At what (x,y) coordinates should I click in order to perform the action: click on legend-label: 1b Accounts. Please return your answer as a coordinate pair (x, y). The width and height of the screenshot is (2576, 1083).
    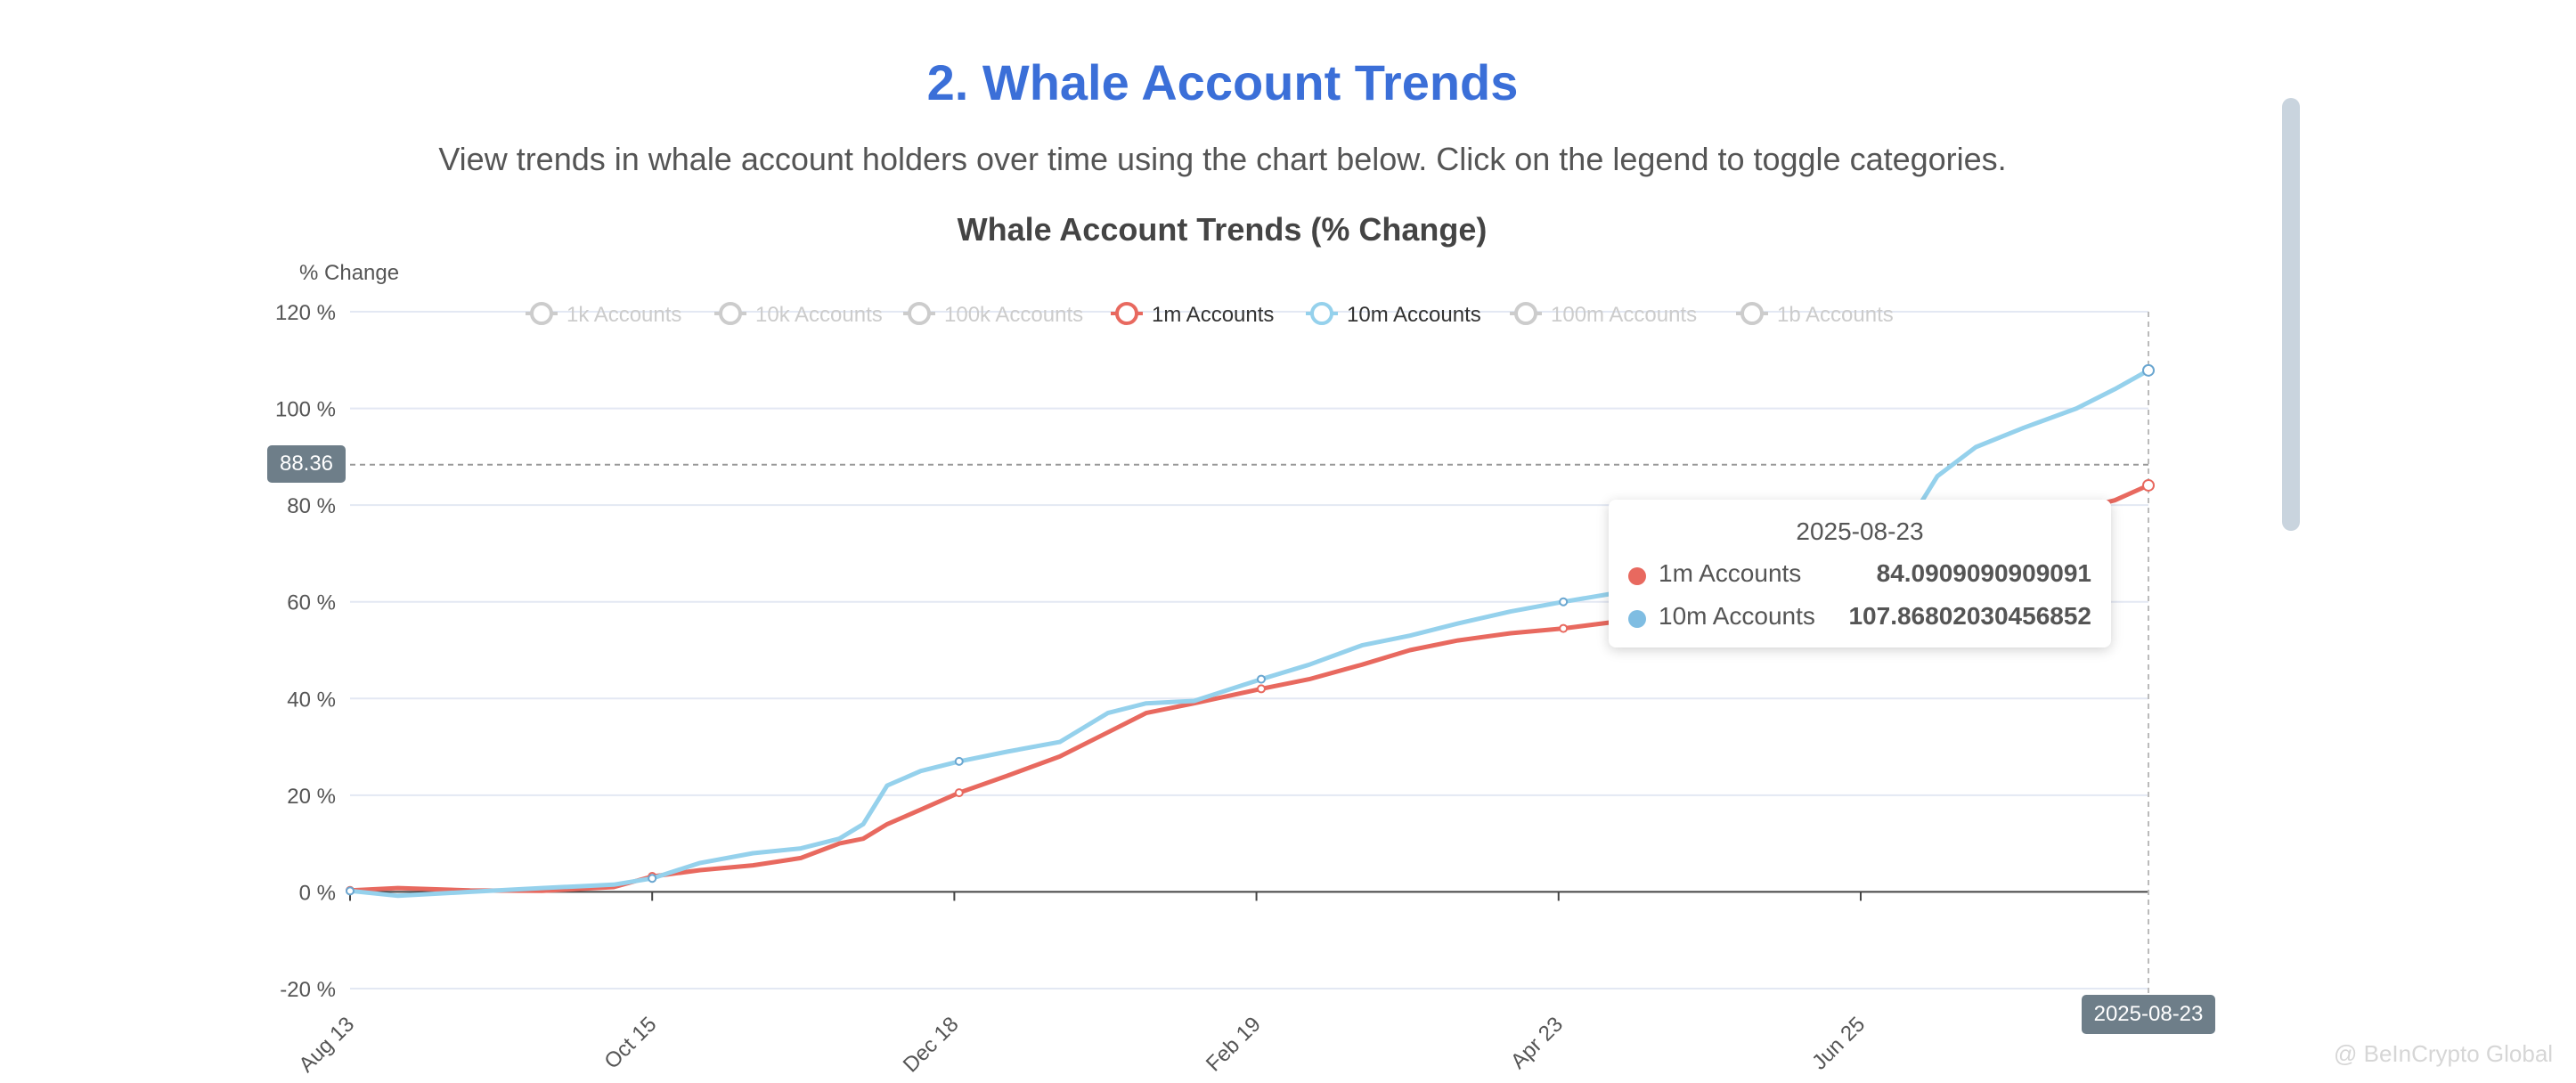
    Looking at the image, I should click on (1836, 315).